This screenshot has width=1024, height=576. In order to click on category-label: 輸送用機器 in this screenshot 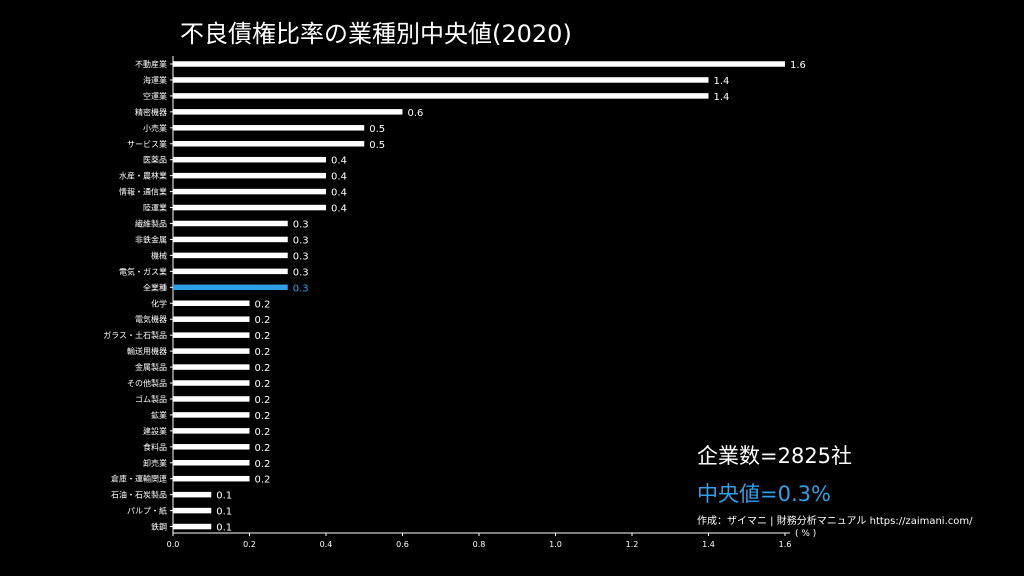, I will do `click(147, 351)`.